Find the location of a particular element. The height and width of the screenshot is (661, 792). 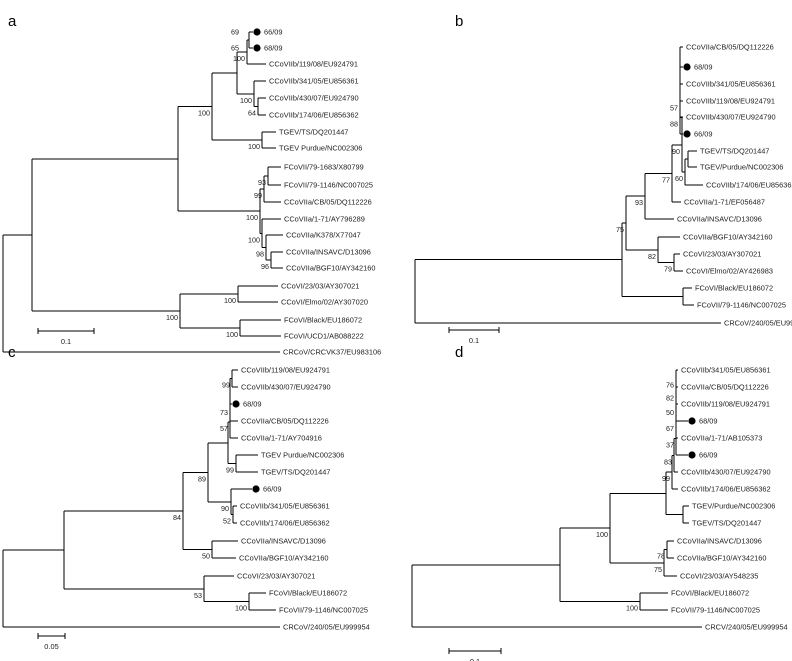

bootstrap-value: 53 is located at coordinates (198, 595).